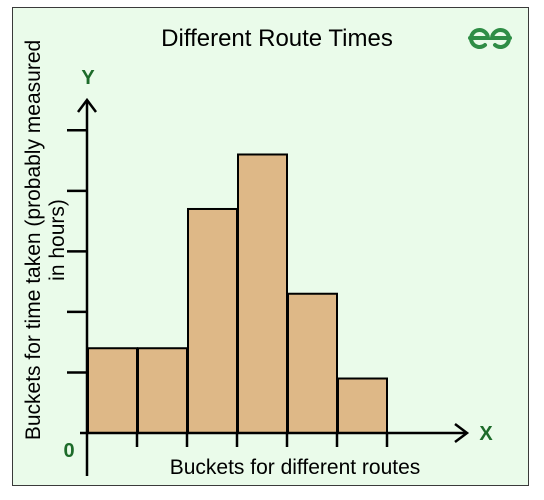 This screenshot has width=544, height=500. What do you see at coordinates (77, 251) in the screenshot?
I see `y-ticks-group` at bounding box center [77, 251].